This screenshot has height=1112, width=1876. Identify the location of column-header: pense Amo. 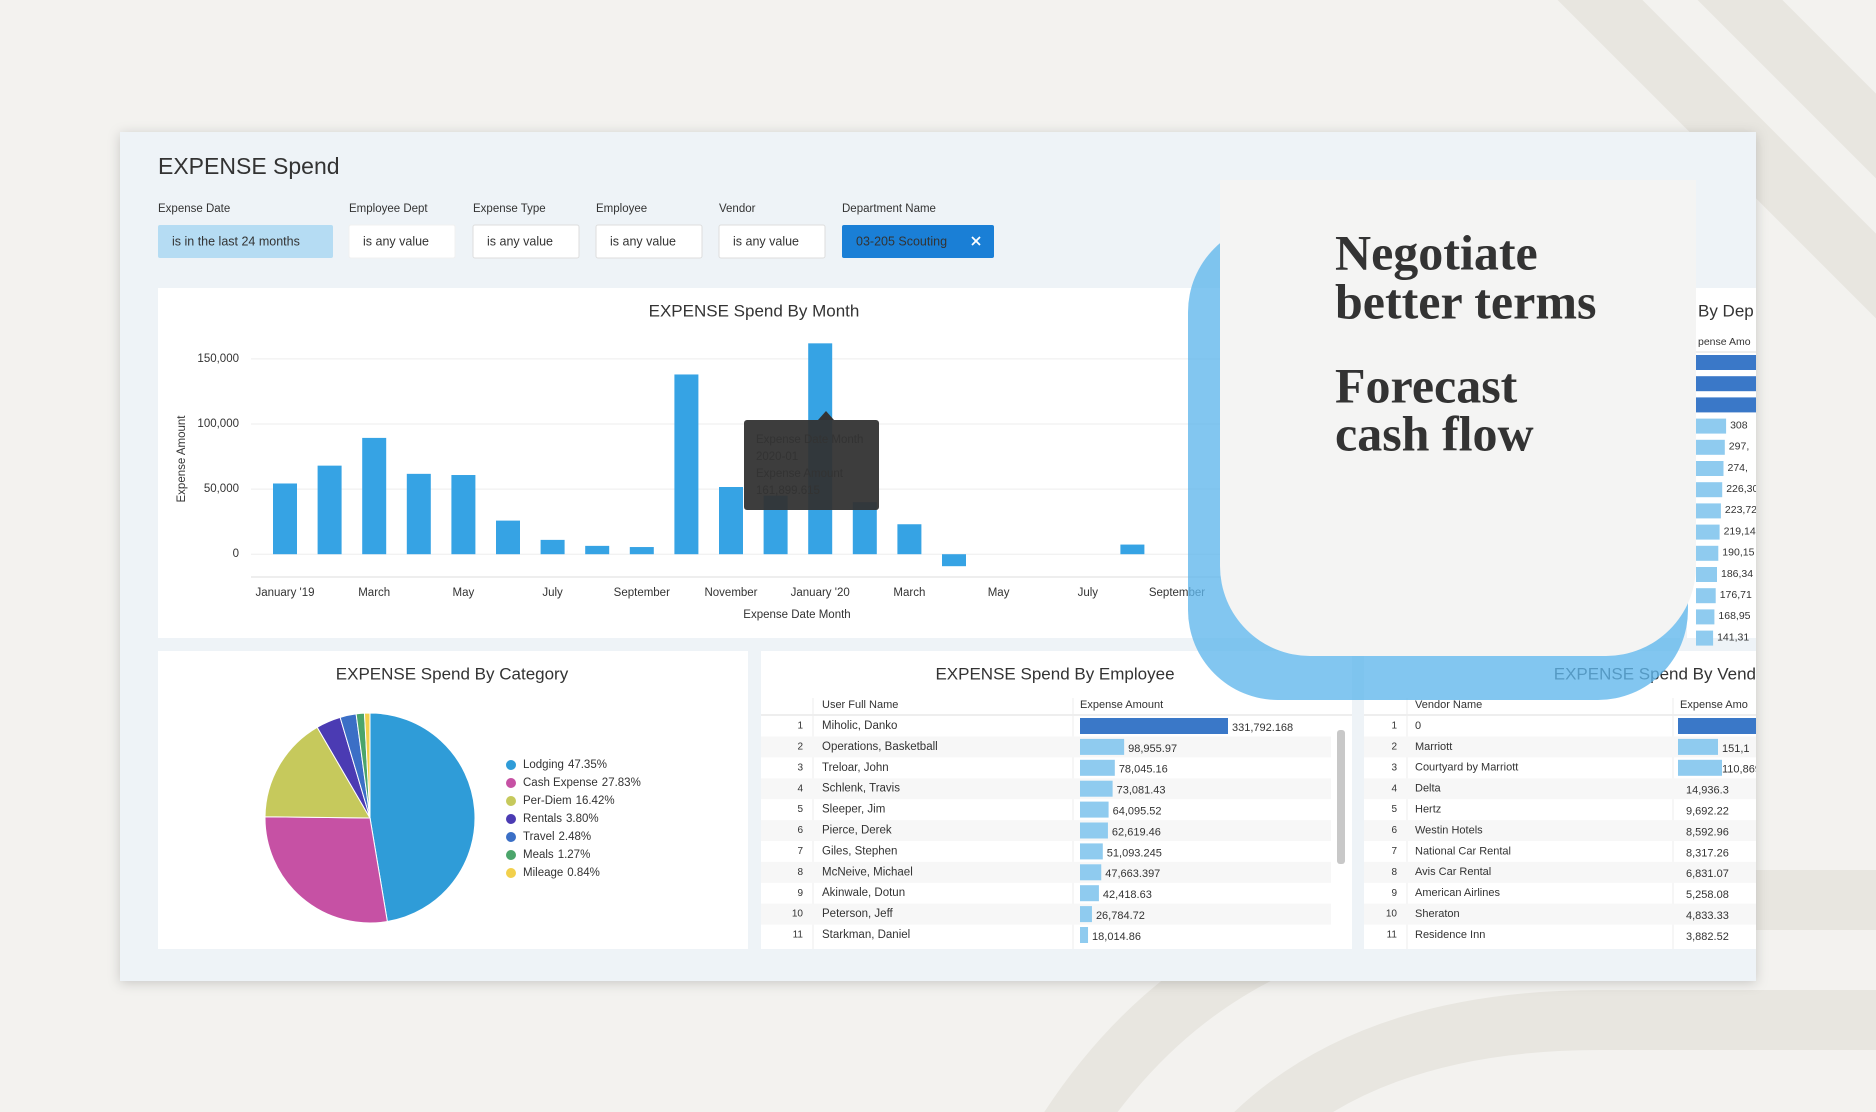
(1724, 342).